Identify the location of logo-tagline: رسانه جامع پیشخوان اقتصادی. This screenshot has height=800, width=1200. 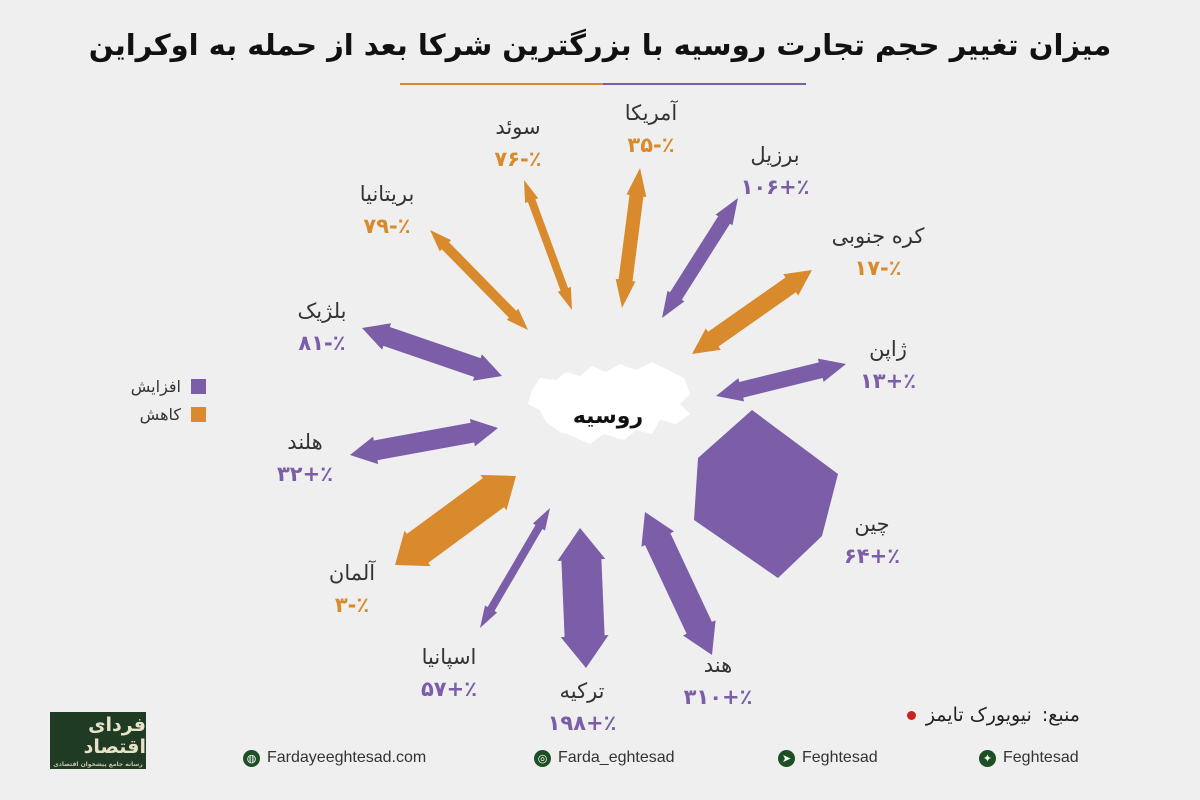
(98, 764).